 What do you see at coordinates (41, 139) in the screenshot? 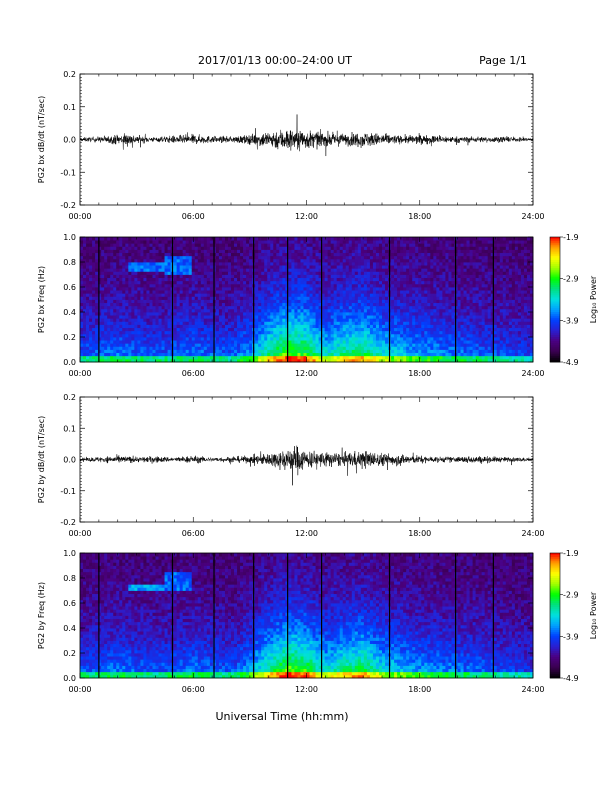
I see `y-axis-label: PG2 bx dB/dt (nT/sec)` at bounding box center [41, 139].